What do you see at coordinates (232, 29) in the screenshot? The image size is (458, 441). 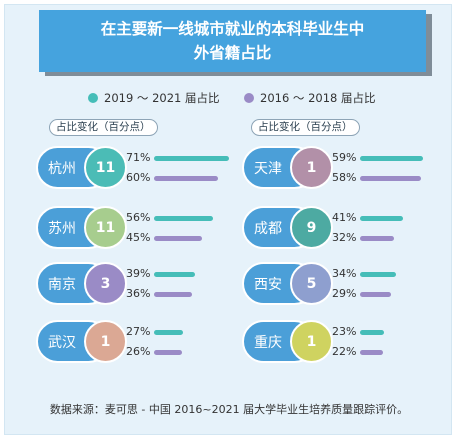 I see `title-line-1: 在主要新一线城市就业的本科毕业生中` at bounding box center [232, 29].